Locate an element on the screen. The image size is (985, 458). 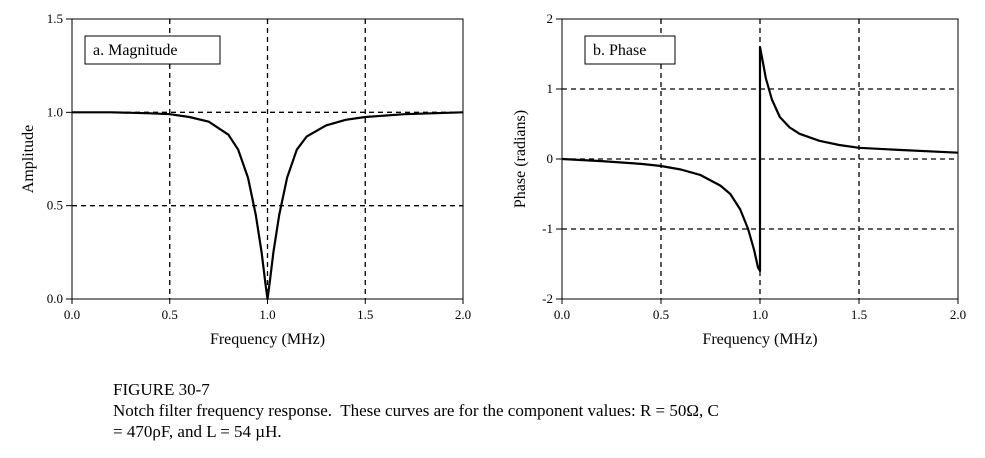
y-tick-label: 2 is located at coordinates (550, 18).